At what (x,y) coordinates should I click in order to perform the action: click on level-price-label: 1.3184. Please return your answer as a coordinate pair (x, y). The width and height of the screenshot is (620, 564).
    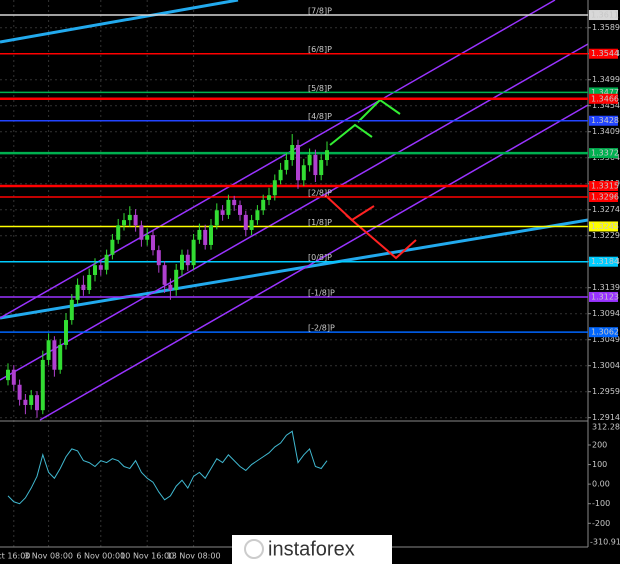
    Looking at the image, I should click on (605, 261).